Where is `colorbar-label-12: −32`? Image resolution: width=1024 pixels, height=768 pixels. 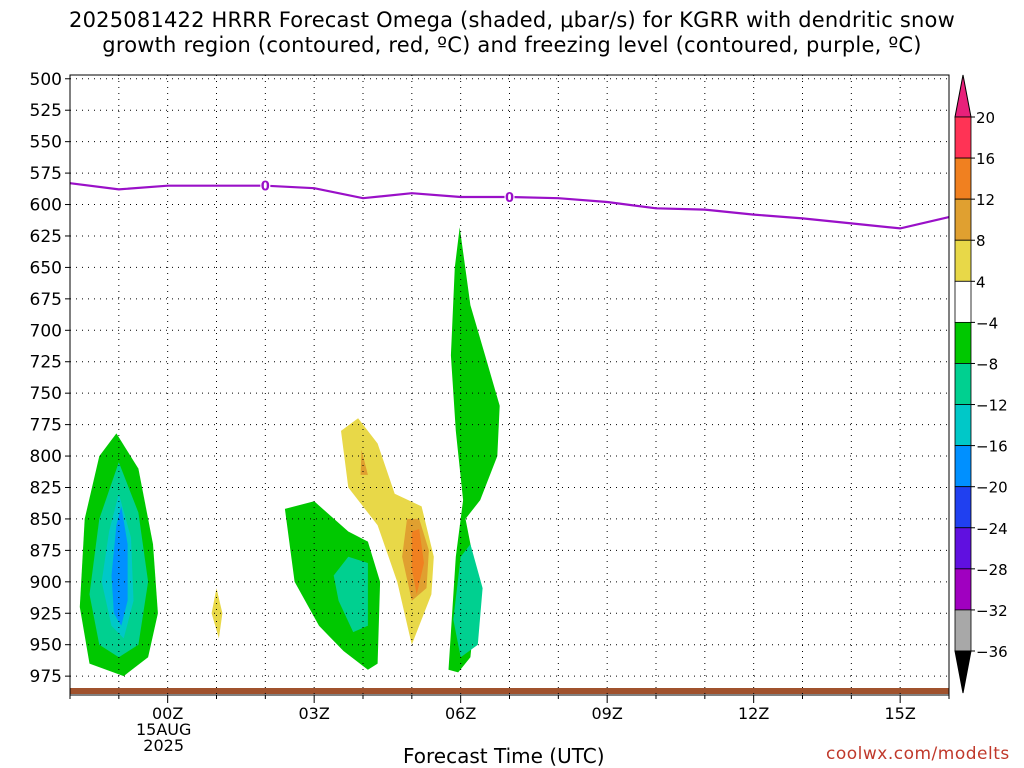
colorbar-label-12: −32 is located at coordinates (992, 611).